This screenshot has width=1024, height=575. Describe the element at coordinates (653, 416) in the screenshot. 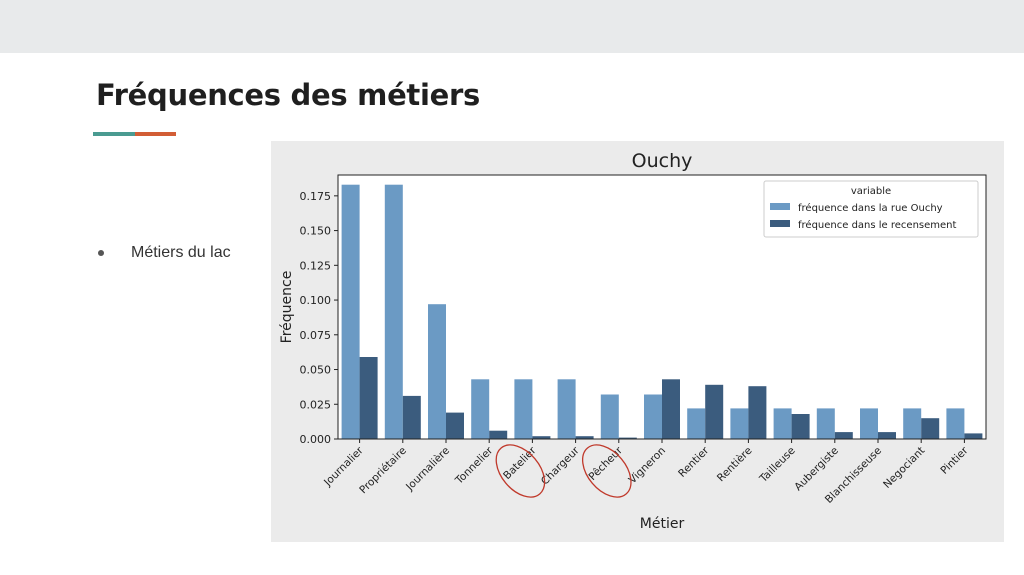

I see `bar-rue-vigneron` at that location.